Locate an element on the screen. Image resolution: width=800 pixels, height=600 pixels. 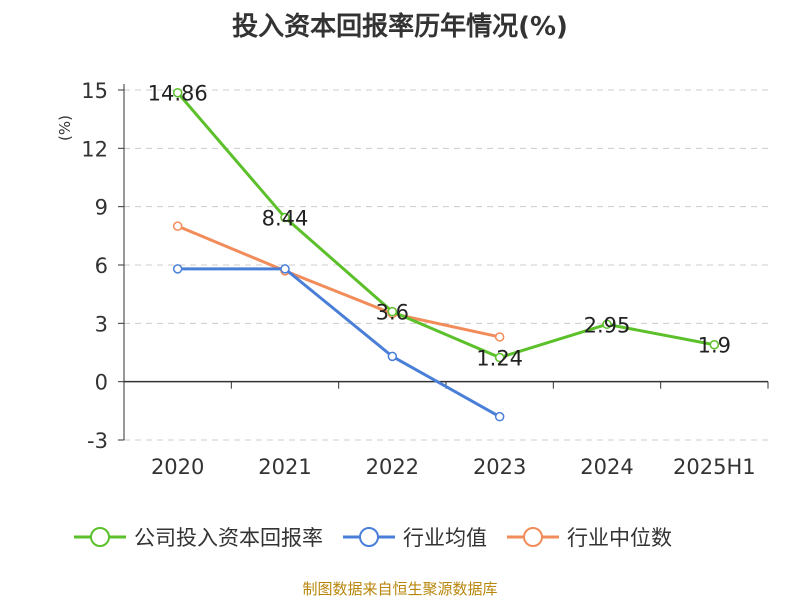
y-tick-label: 0 is located at coordinates (101, 383).